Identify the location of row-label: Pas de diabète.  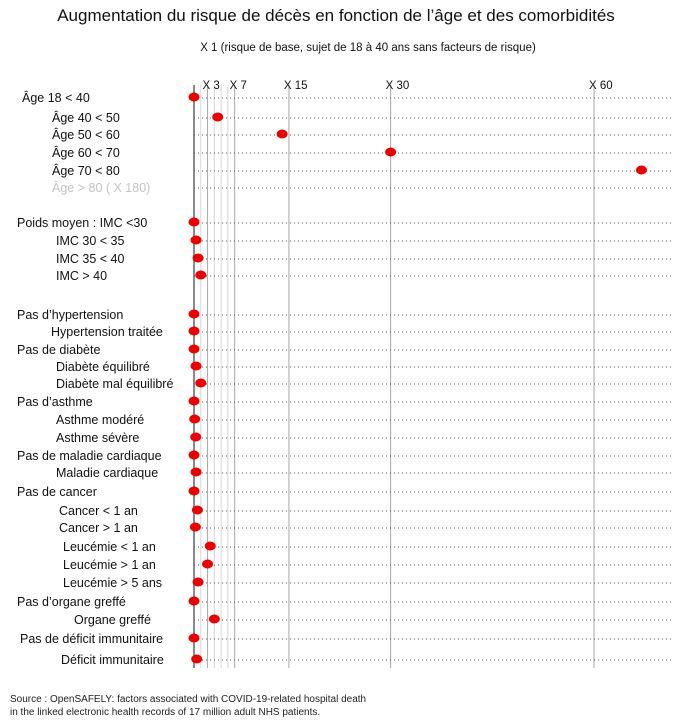
(58, 350).